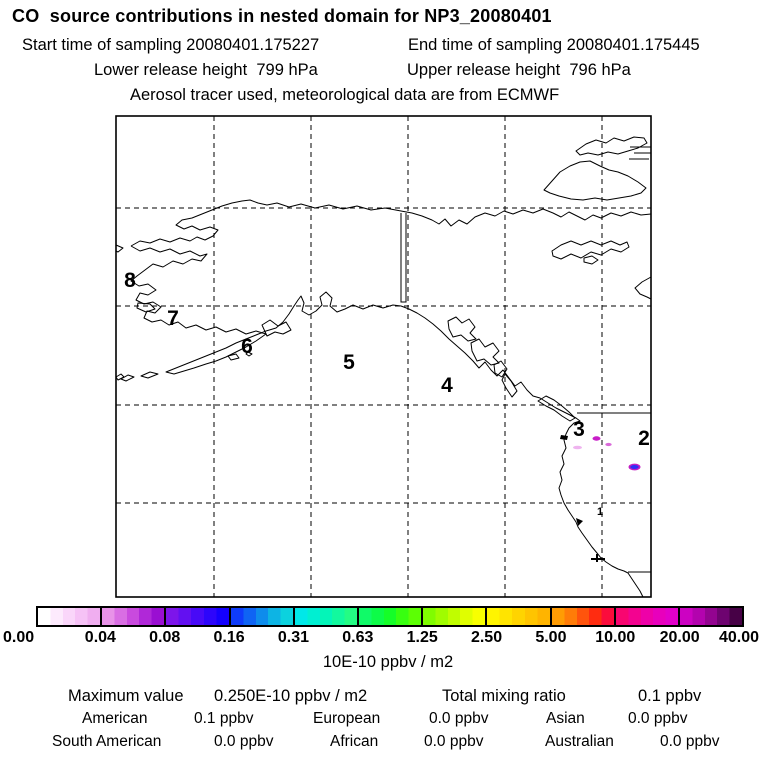 The width and height of the screenshot is (768, 768). I want to click on start-time-text: Start time of sampling 20080401.175227, so click(171, 45).